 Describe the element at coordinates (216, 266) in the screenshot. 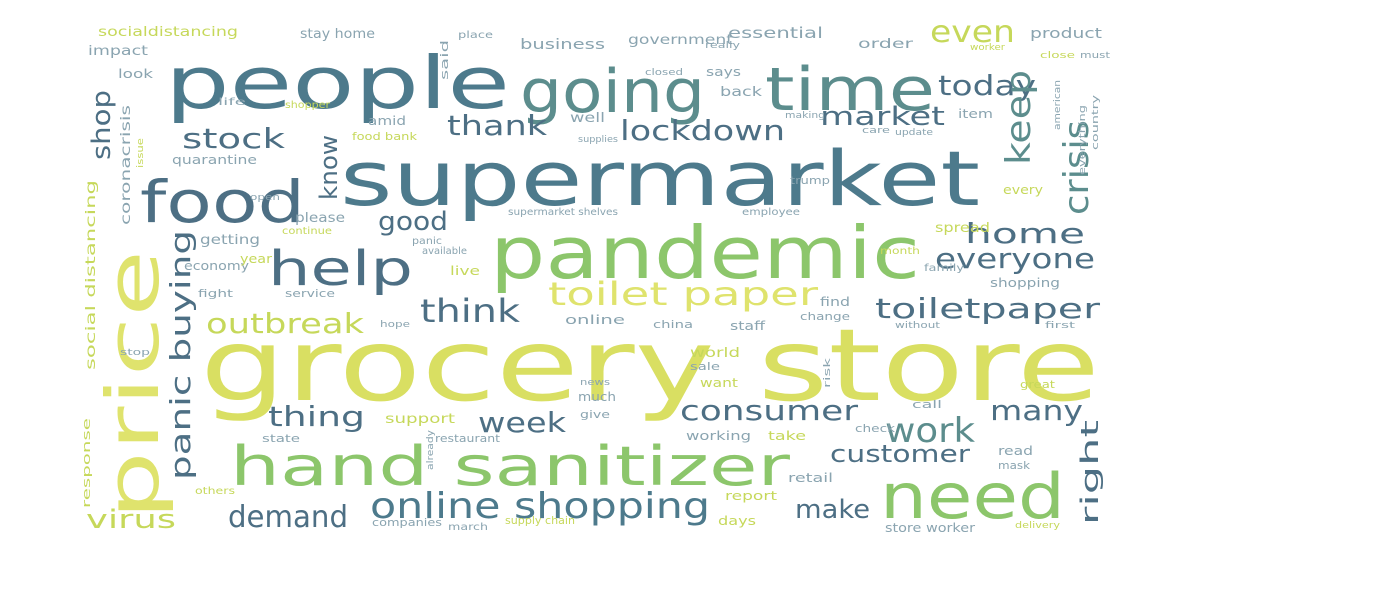

I see `cloud-word-economy: economy` at that location.